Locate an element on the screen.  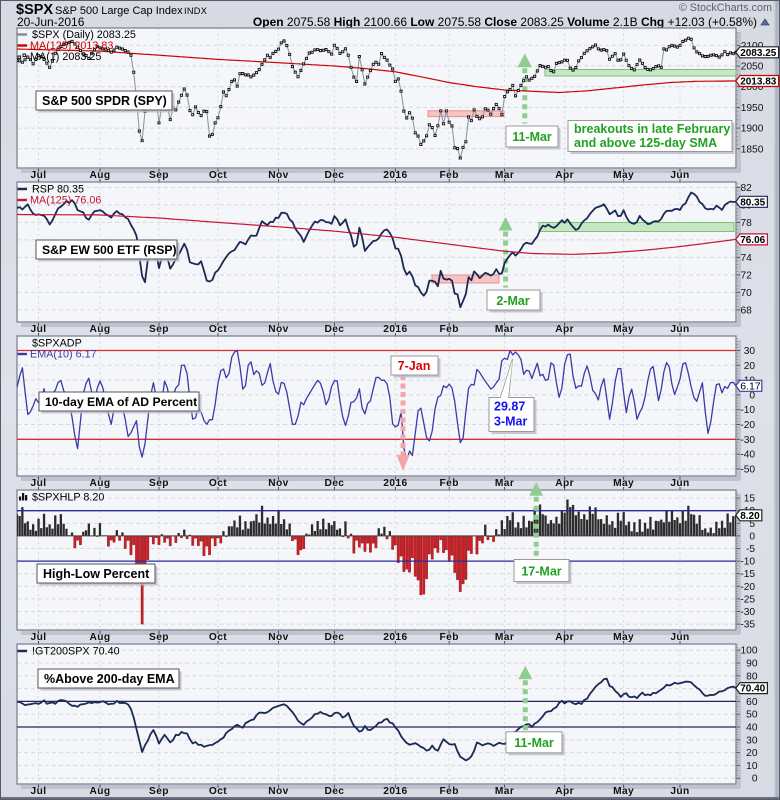
svg-text: 80.35 is located at coordinates (752, 202).